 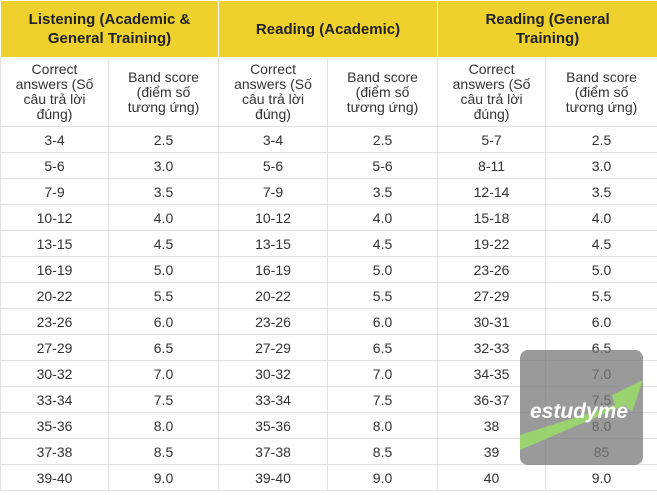 I want to click on table-row: 23-26 6.0 23-26 6.0 30-31 6.0, so click(x=328, y=321).